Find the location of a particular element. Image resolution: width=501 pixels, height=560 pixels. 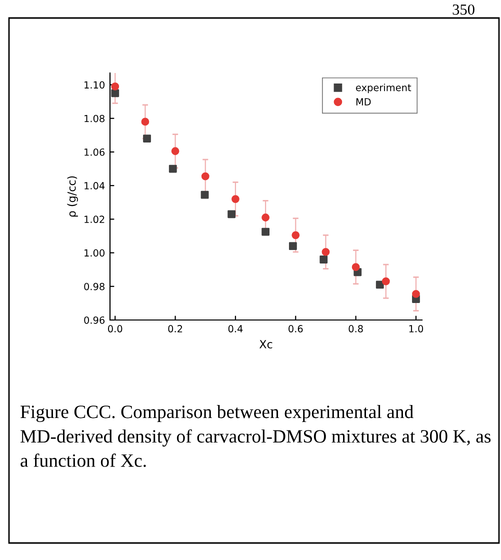

y-tick-label: 1.10 is located at coordinates (94, 85).